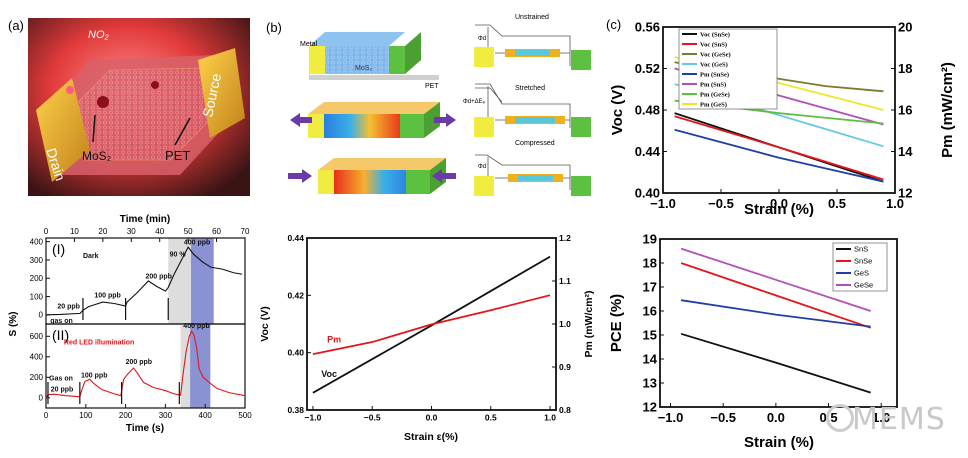 The height and width of the screenshot is (458, 968). Describe the element at coordinates (445, 120) in the screenshot. I see `stretch-arrow-right-icon` at that location.